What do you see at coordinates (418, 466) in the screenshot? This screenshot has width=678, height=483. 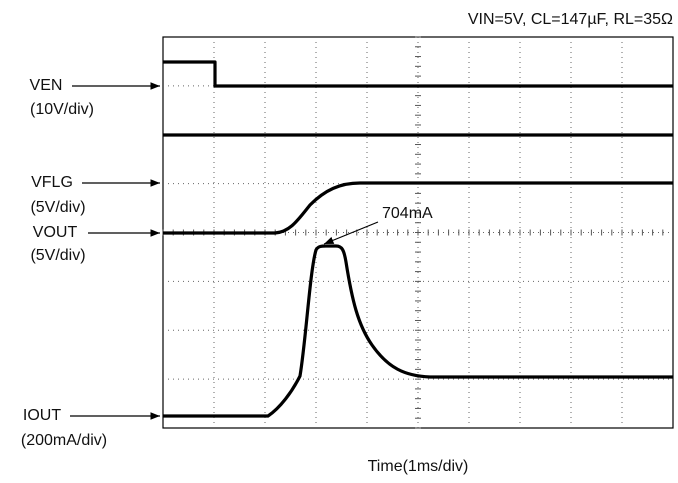 I see `x-axis-label: Time(1ms/div)` at bounding box center [418, 466].